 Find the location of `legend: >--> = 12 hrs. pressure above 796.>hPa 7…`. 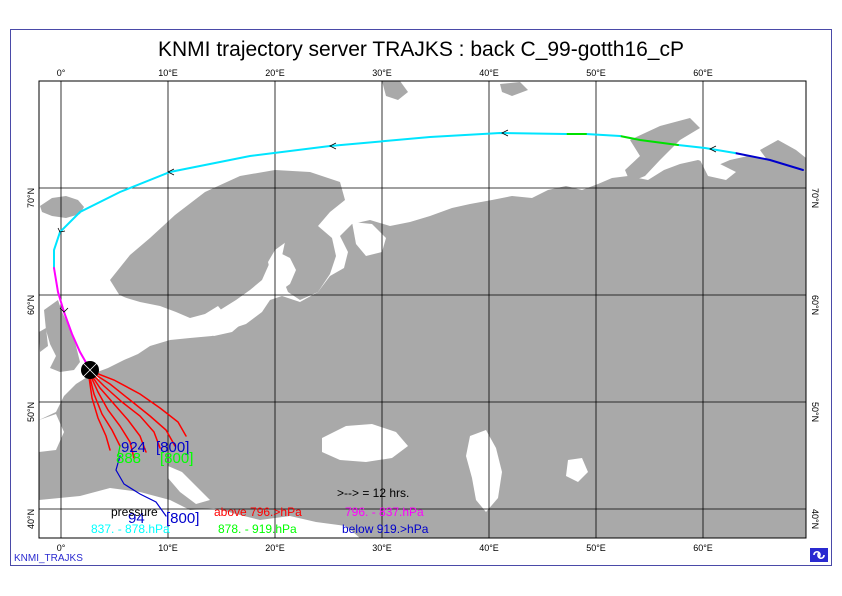

legend: >--> = 12 hrs. pressure above 796.>hPa 7… is located at coordinates (260, 511).